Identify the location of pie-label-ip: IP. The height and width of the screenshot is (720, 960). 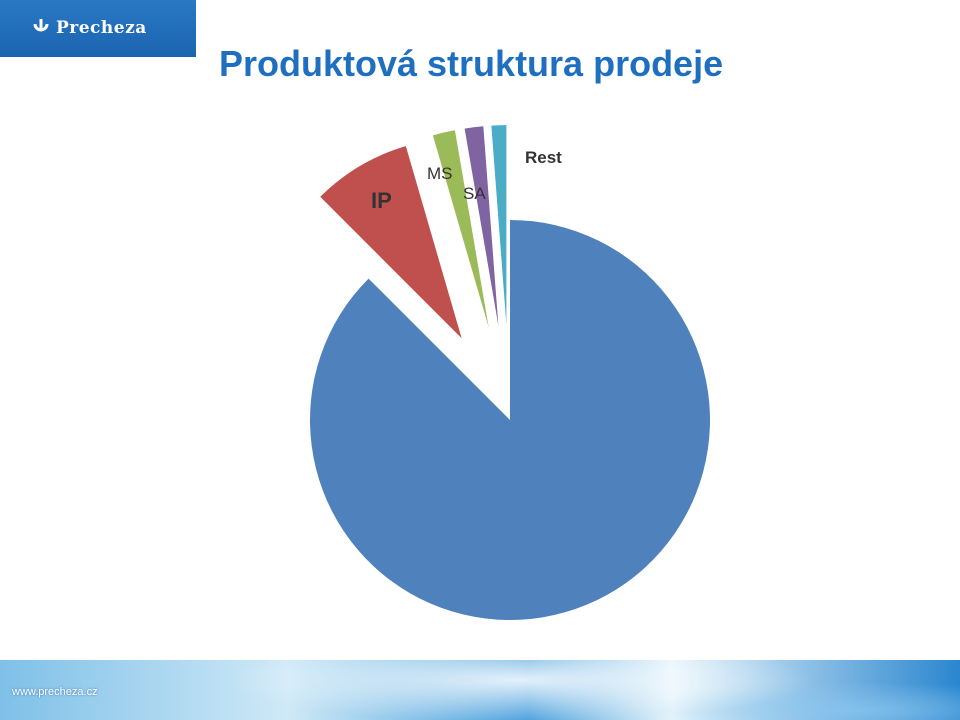
(381, 200).